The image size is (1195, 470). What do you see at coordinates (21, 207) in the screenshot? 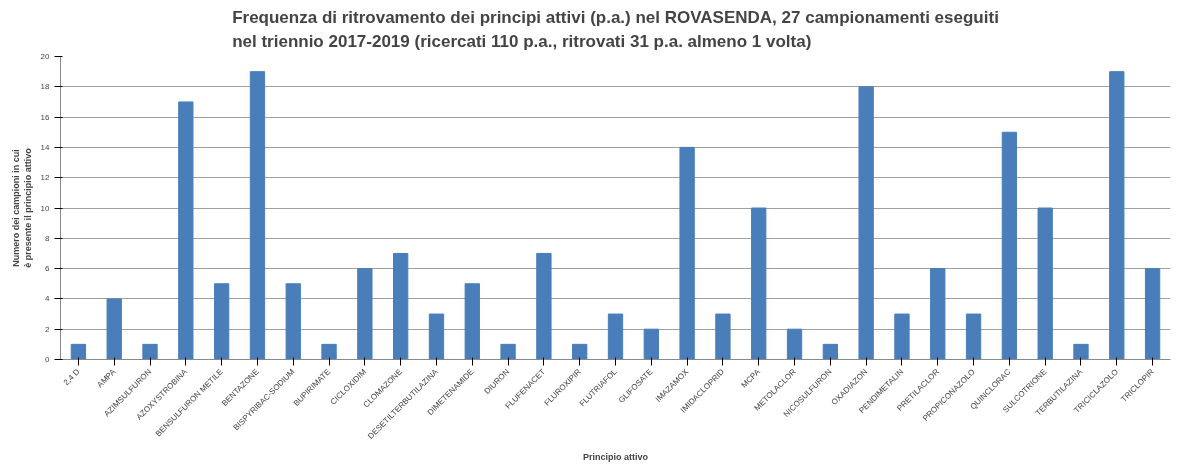
I see `y-axis-title: Numero dei campioni in cui è presente il principio attivo` at bounding box center [21, 207].